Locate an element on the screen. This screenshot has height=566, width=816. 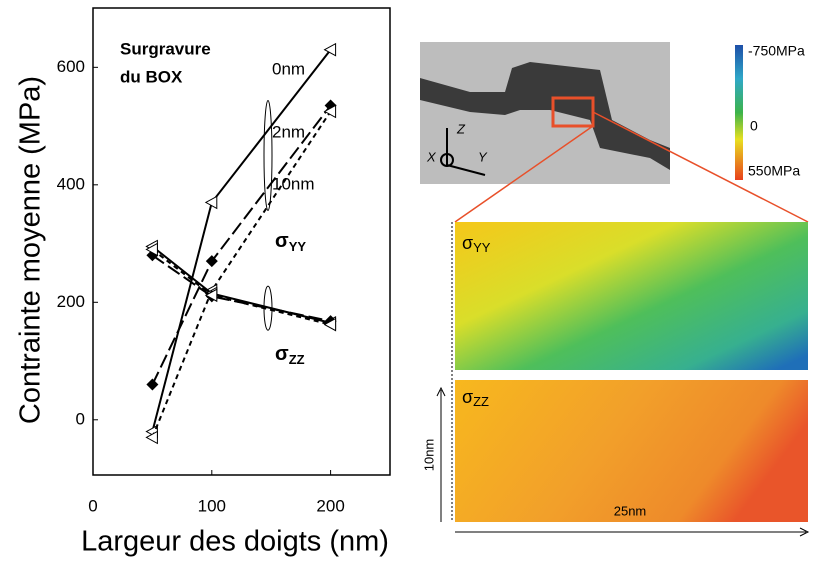
y-axis-title: Contrainte moyenne (MPa) is located at coordinates (31, 250).